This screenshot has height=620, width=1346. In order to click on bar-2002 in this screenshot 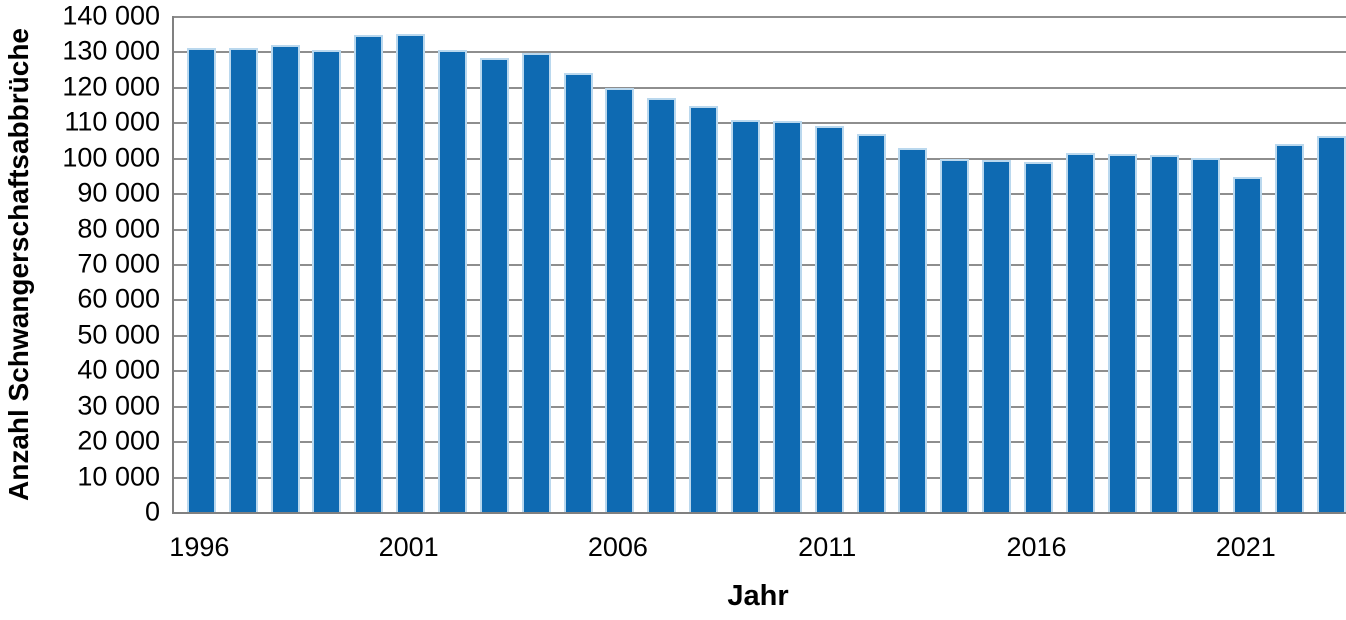, I will do `click(452, 281)`.